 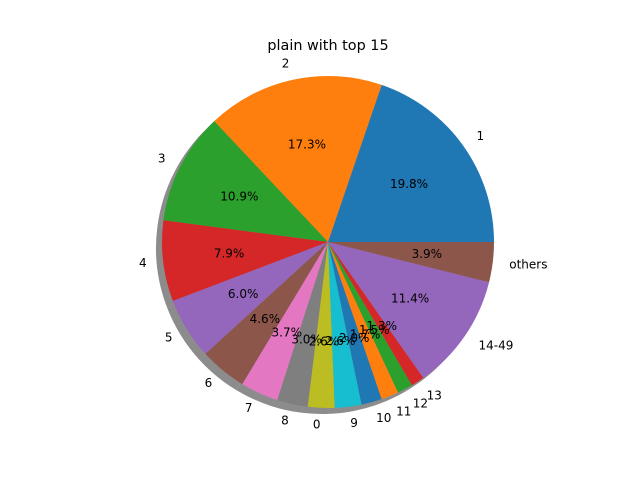 What do you see at coordinates (143, 263) in the screenshot?
I see `slice-label-4: 4` at bounding box center [143, 263].